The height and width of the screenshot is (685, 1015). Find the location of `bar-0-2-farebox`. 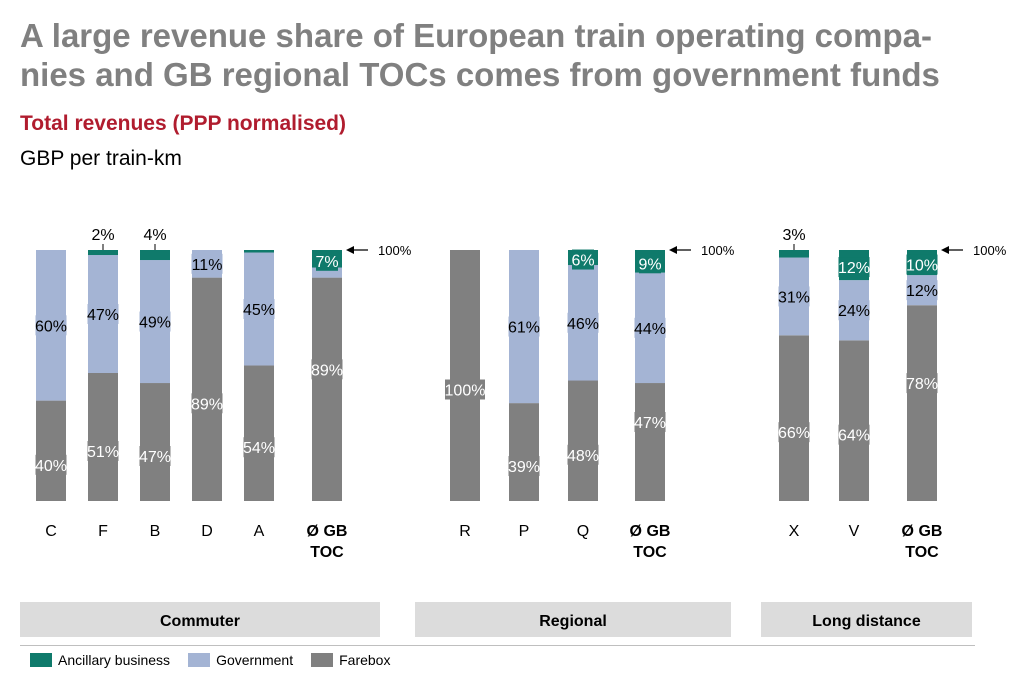

bar-0-2-farebox is located at coordinates (155, 442).